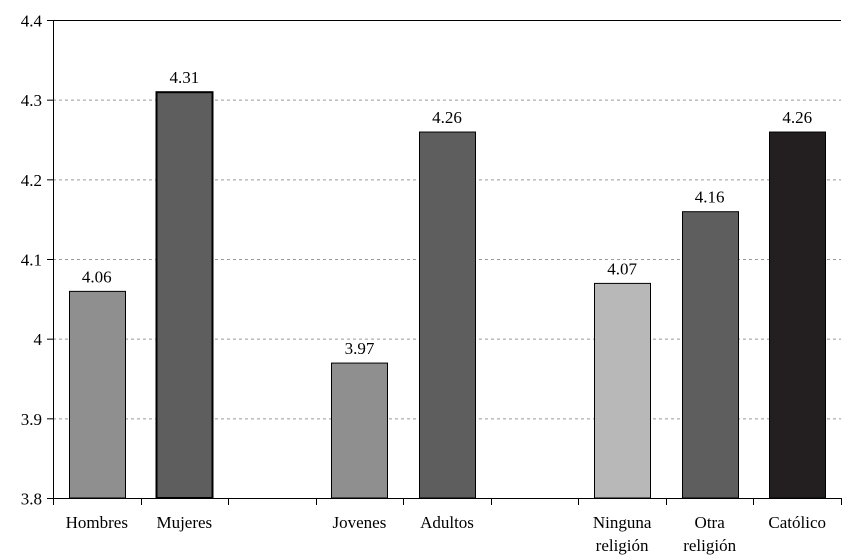 Image resolution: width=866 pixels, height=558 pixels. I want to click on data-label-2: 3.97, so click(360, 348).